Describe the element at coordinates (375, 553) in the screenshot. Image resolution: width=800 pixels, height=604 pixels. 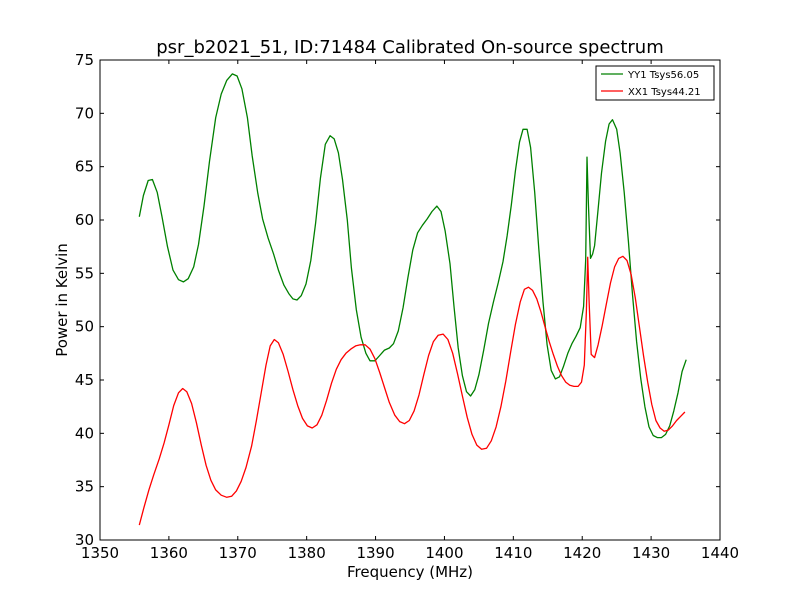
I see `x-tick-label: 1390` at that location.